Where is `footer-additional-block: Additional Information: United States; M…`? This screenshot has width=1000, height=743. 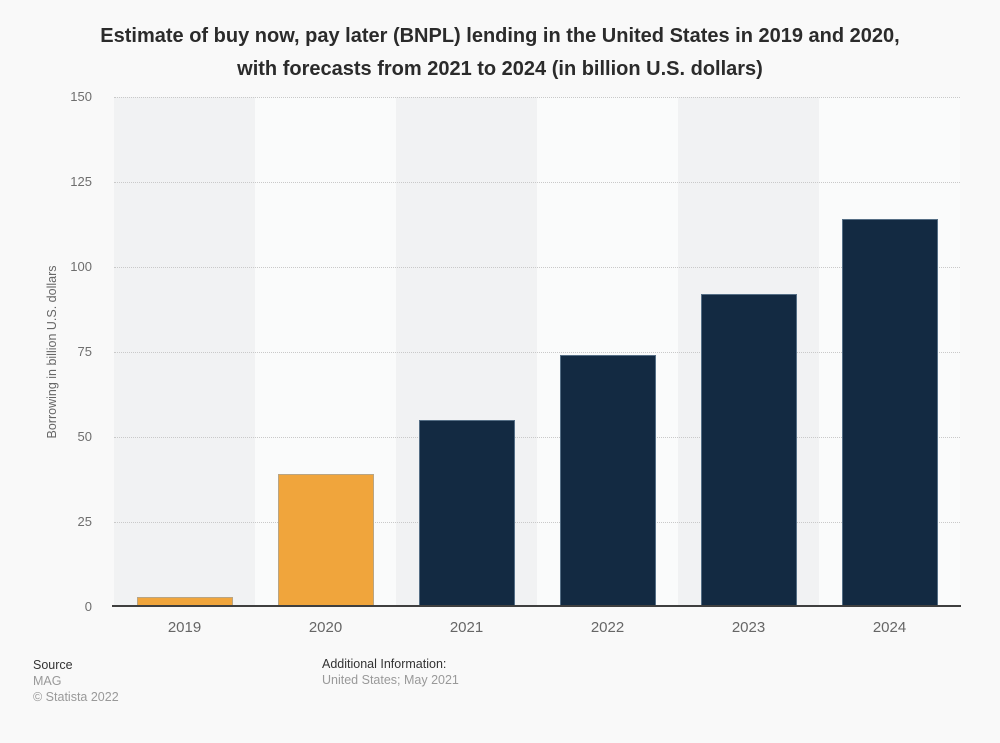 footer-additional-block: Additional Information: United States; M… is located at coordinates (390, 672).